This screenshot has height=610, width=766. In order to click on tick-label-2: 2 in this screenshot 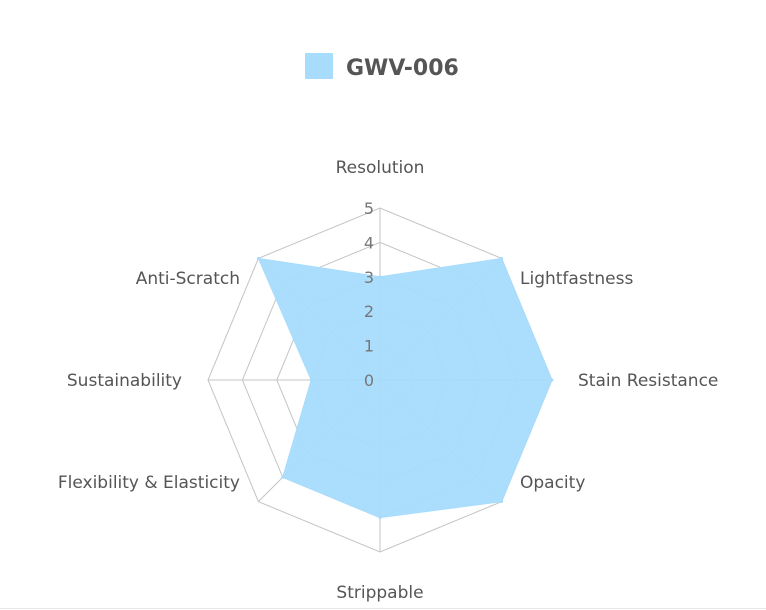, I will do `click(369, 311)`.